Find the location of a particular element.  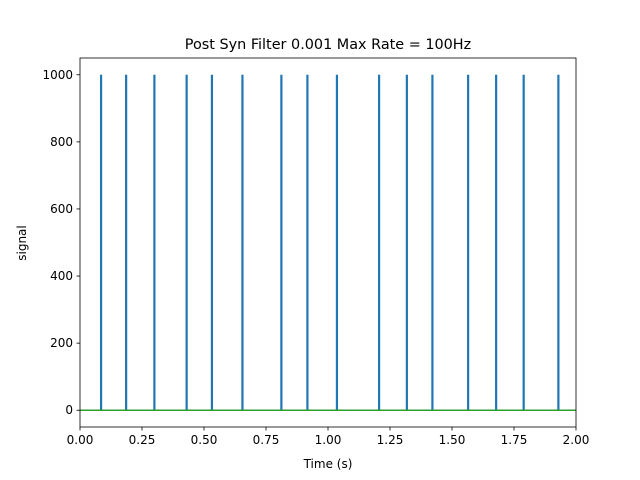

x-axis-label: Time (s) is located at coordinates (328, 464).